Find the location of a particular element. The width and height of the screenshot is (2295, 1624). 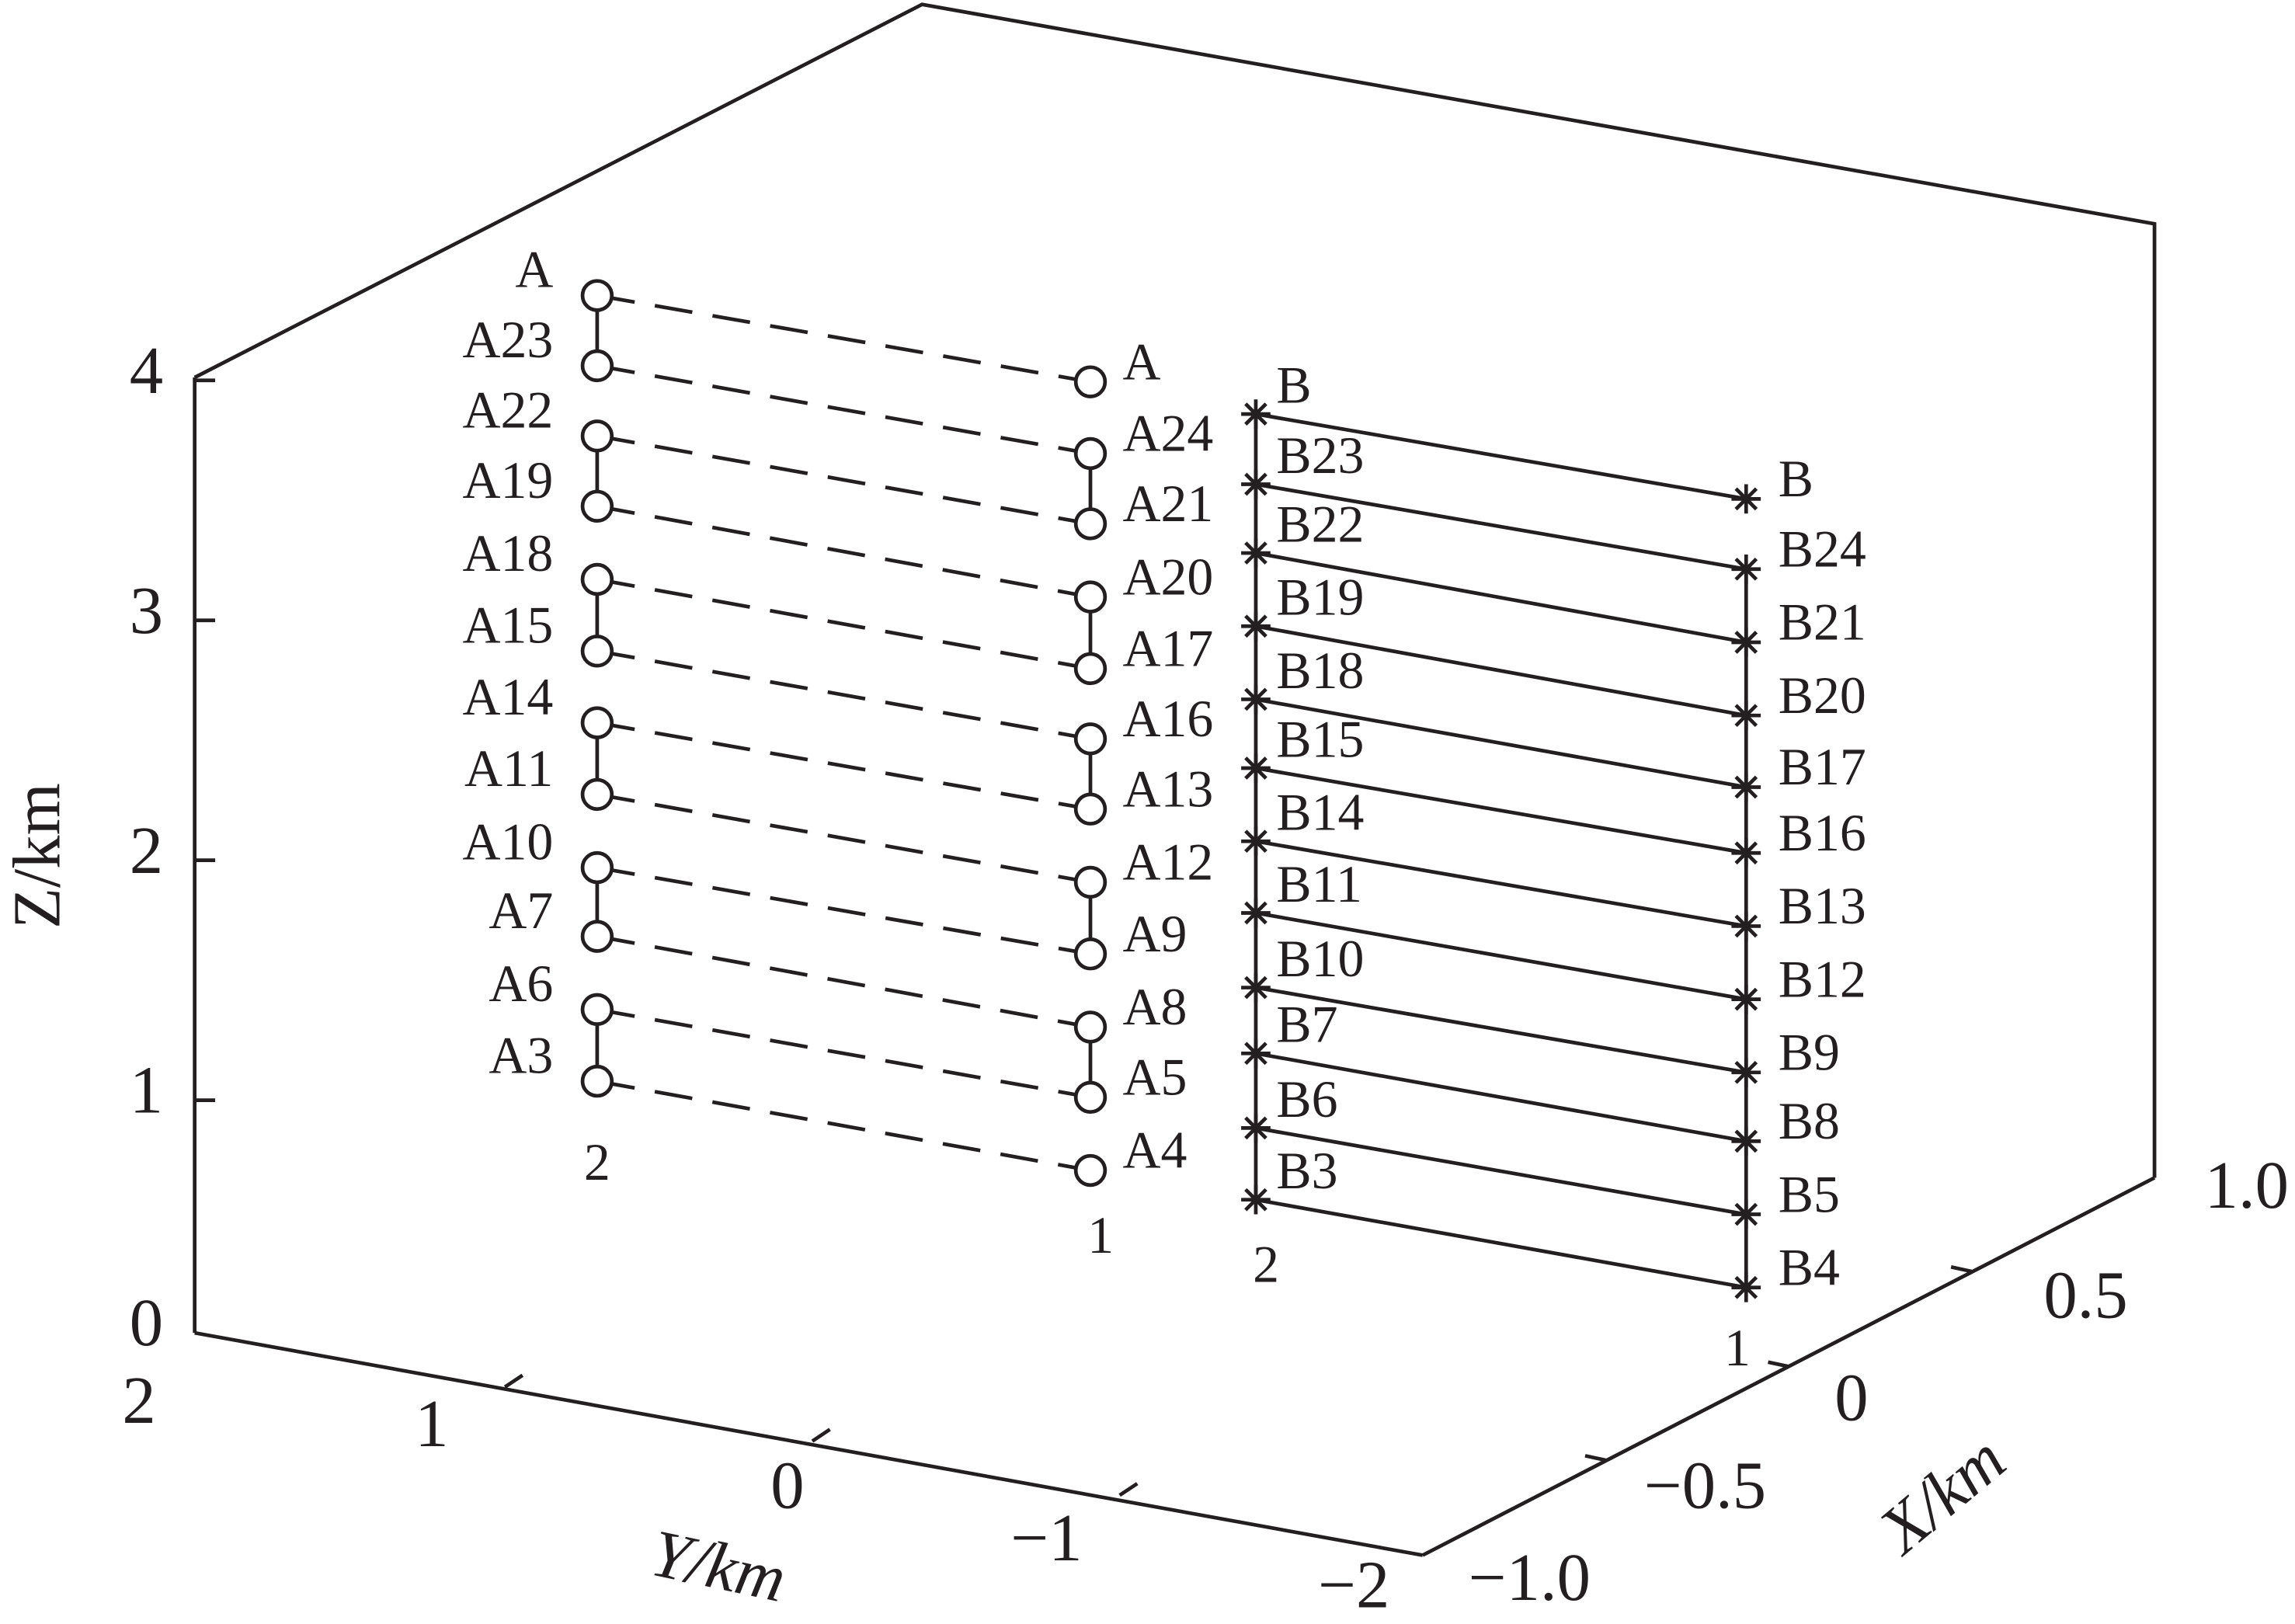

point-label: A19 is located at coordinates (508, 480).